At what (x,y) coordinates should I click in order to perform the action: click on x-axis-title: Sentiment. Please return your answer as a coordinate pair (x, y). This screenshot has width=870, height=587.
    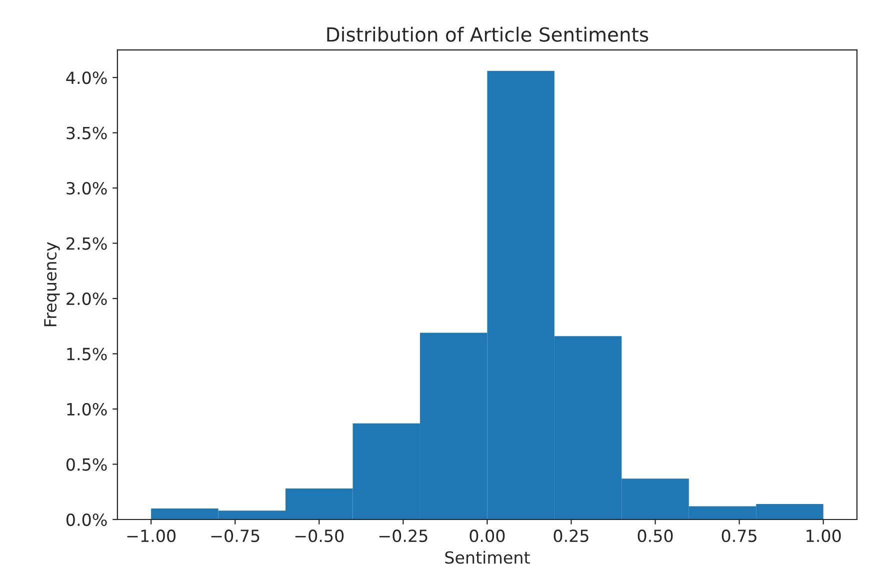
    Looking at the image, I should click on (487, 557).